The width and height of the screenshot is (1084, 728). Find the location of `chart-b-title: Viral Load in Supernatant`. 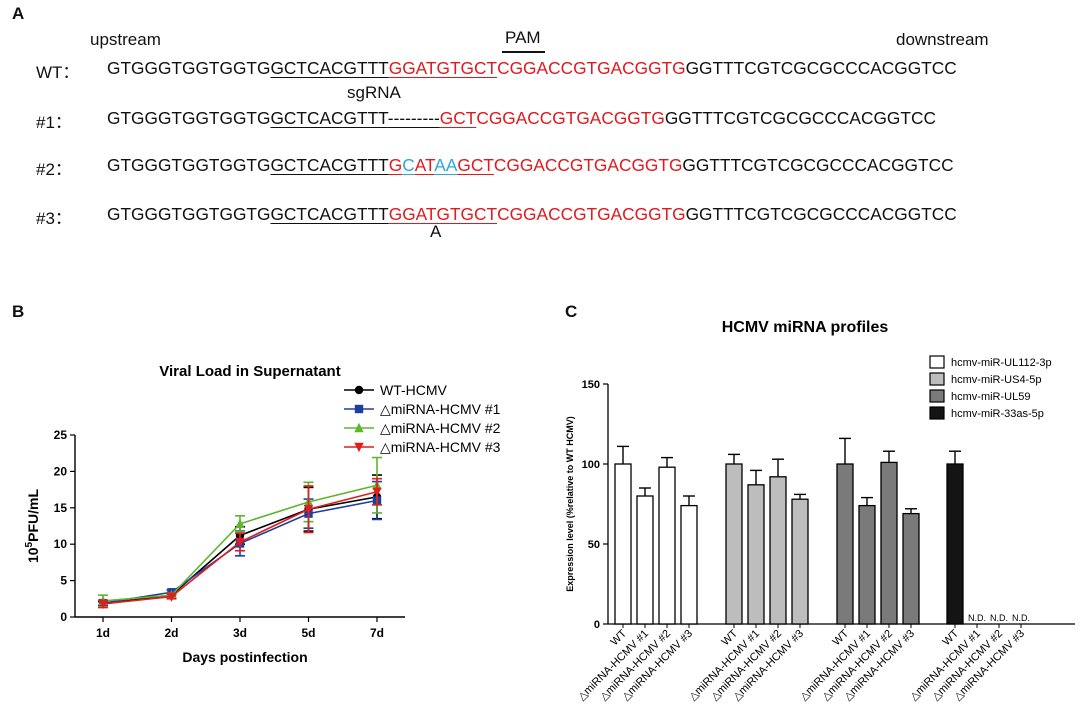

chart-b-title: Viral Load in Supernatant is located at coordinates (249, 371).